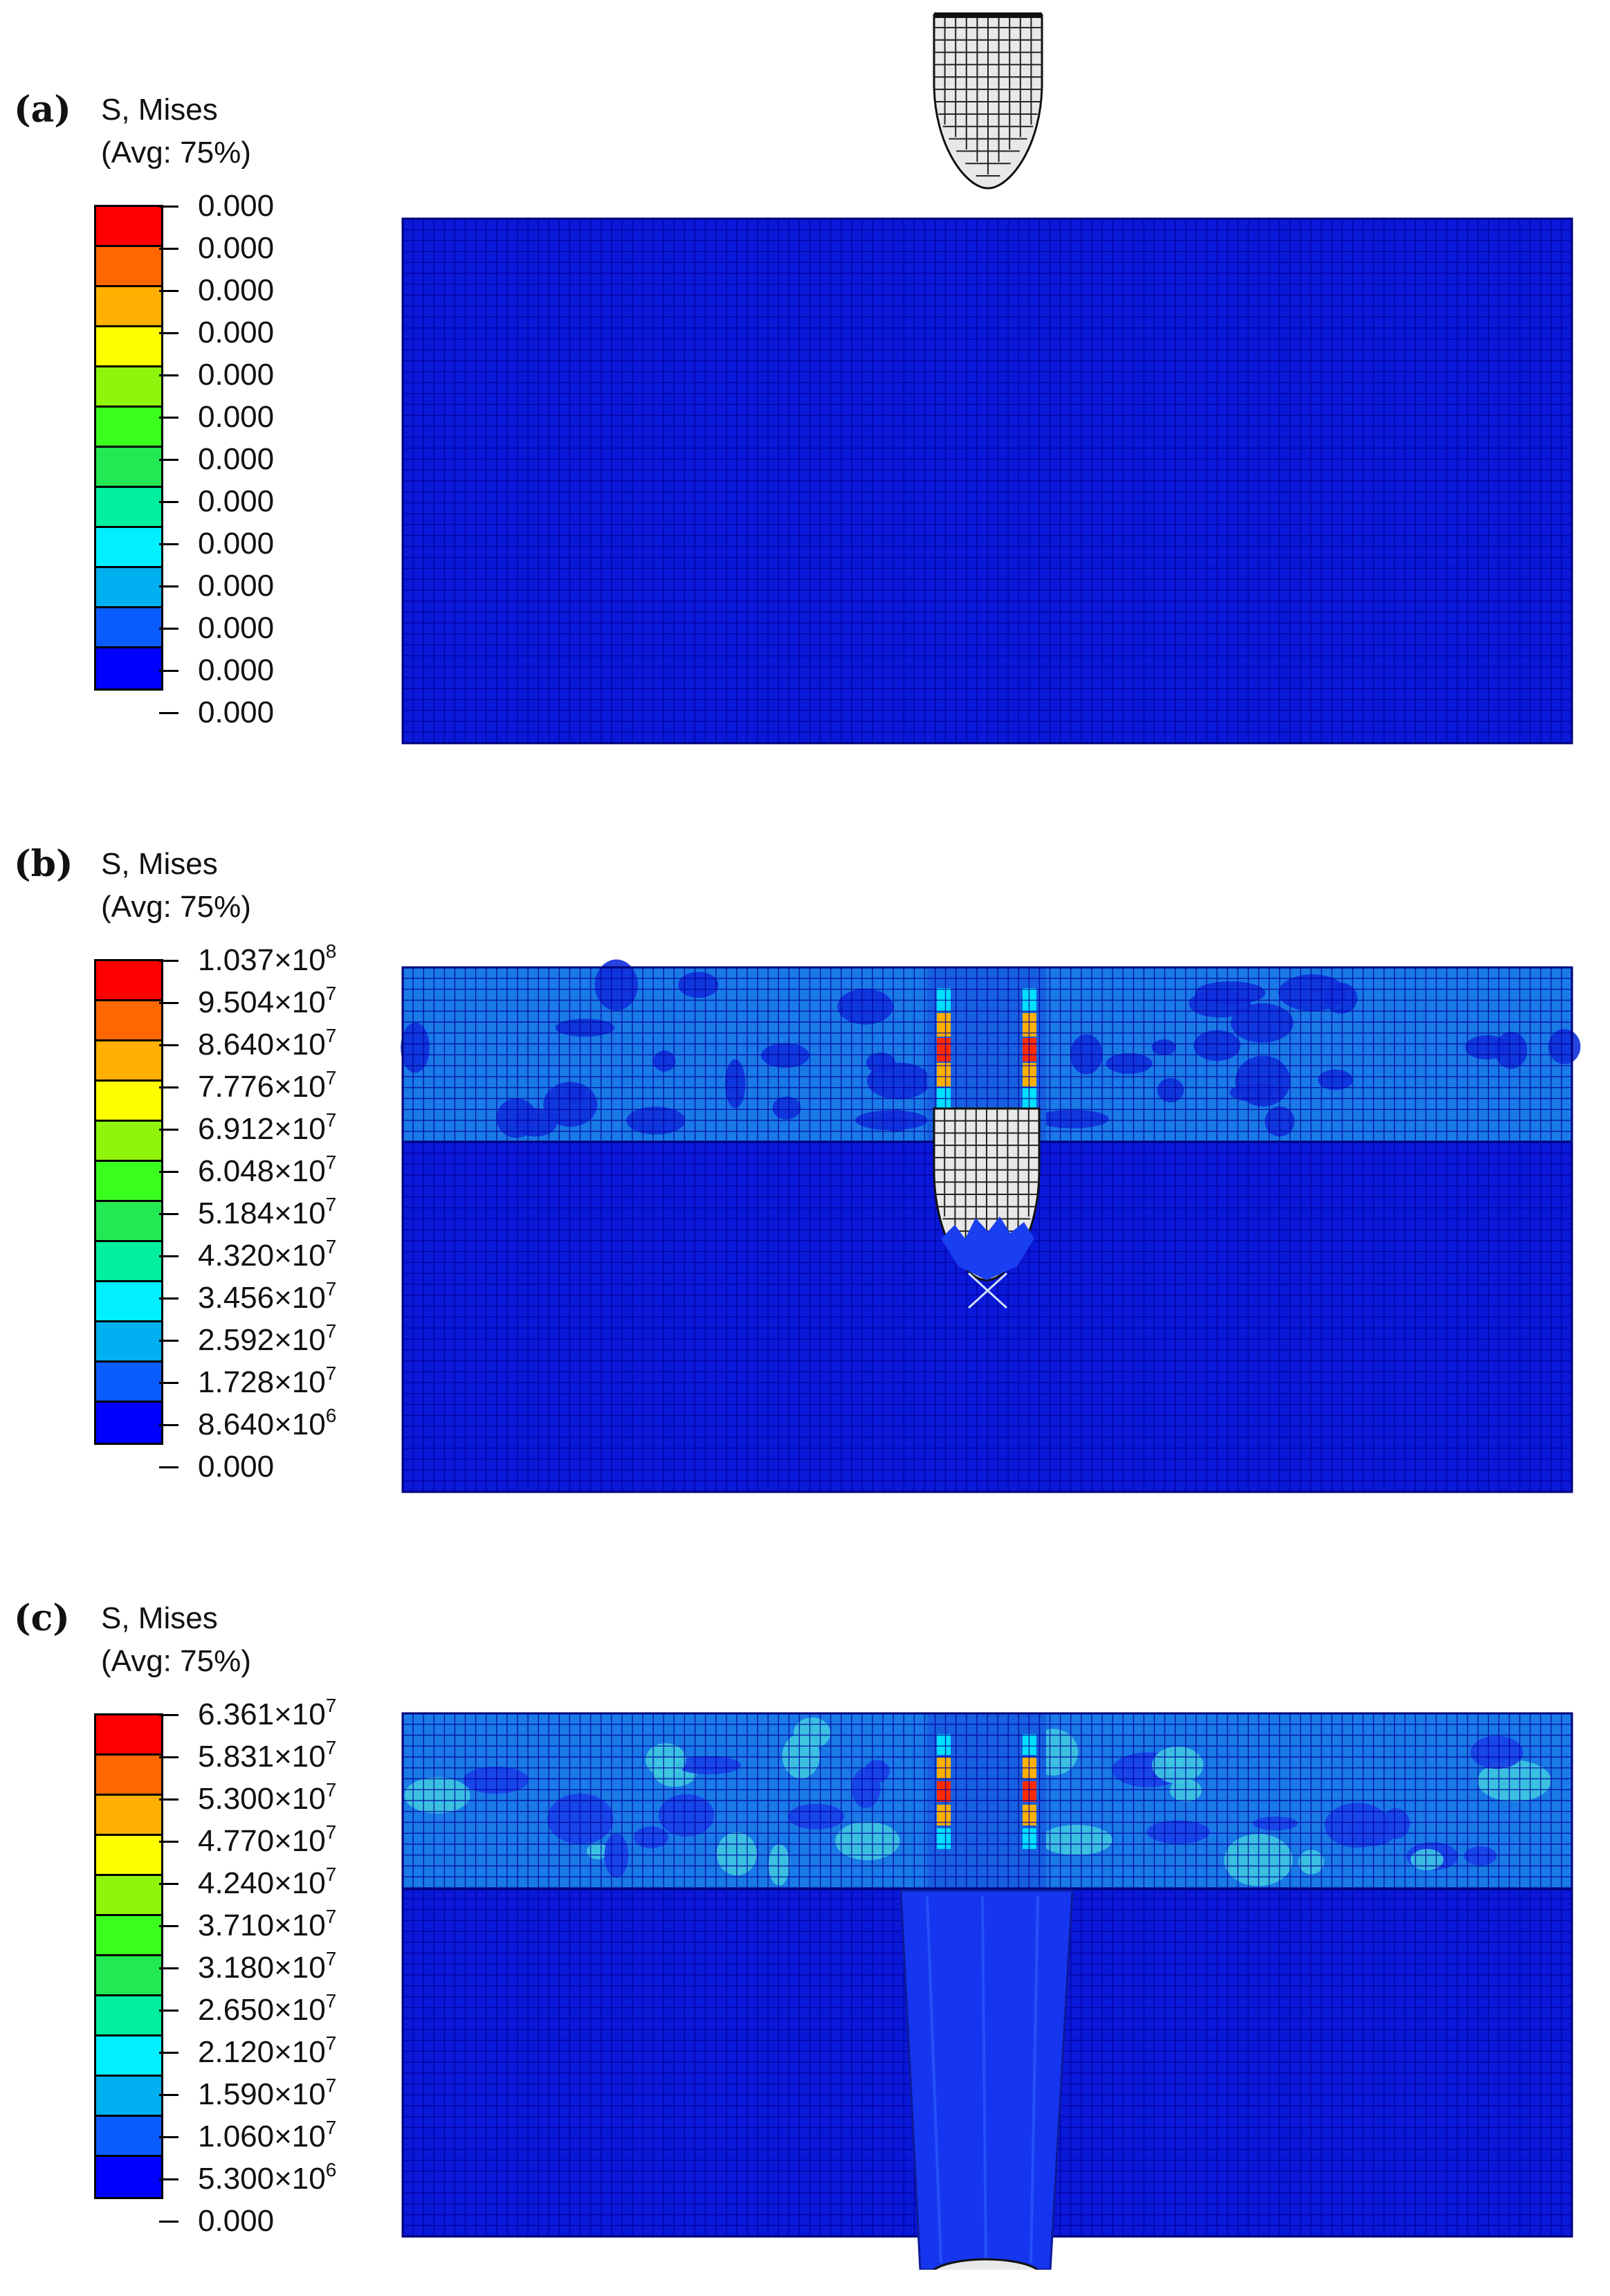 This screenshot has width=1610, height=2296. What do you see at coordinates (267, 2008) in the screenshot?
I see `legend-tick-label: 2.650×10⁷` at bounding box center [267, 2008].